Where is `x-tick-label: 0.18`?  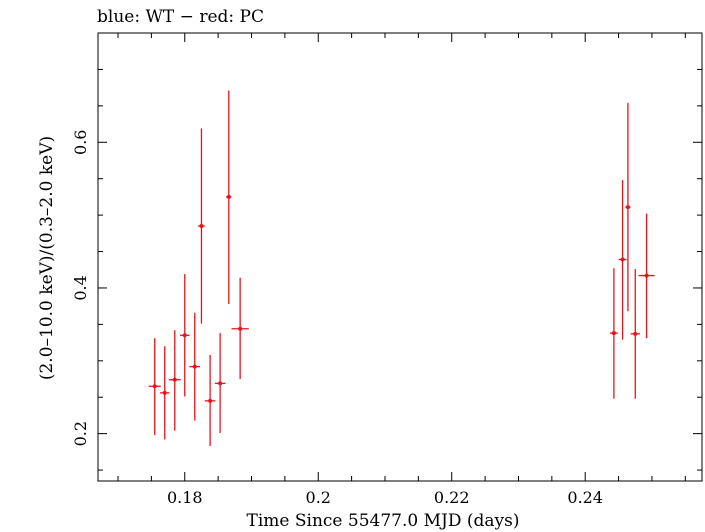 x-tick-label: 0.18 is located at coordinates (185, 497).